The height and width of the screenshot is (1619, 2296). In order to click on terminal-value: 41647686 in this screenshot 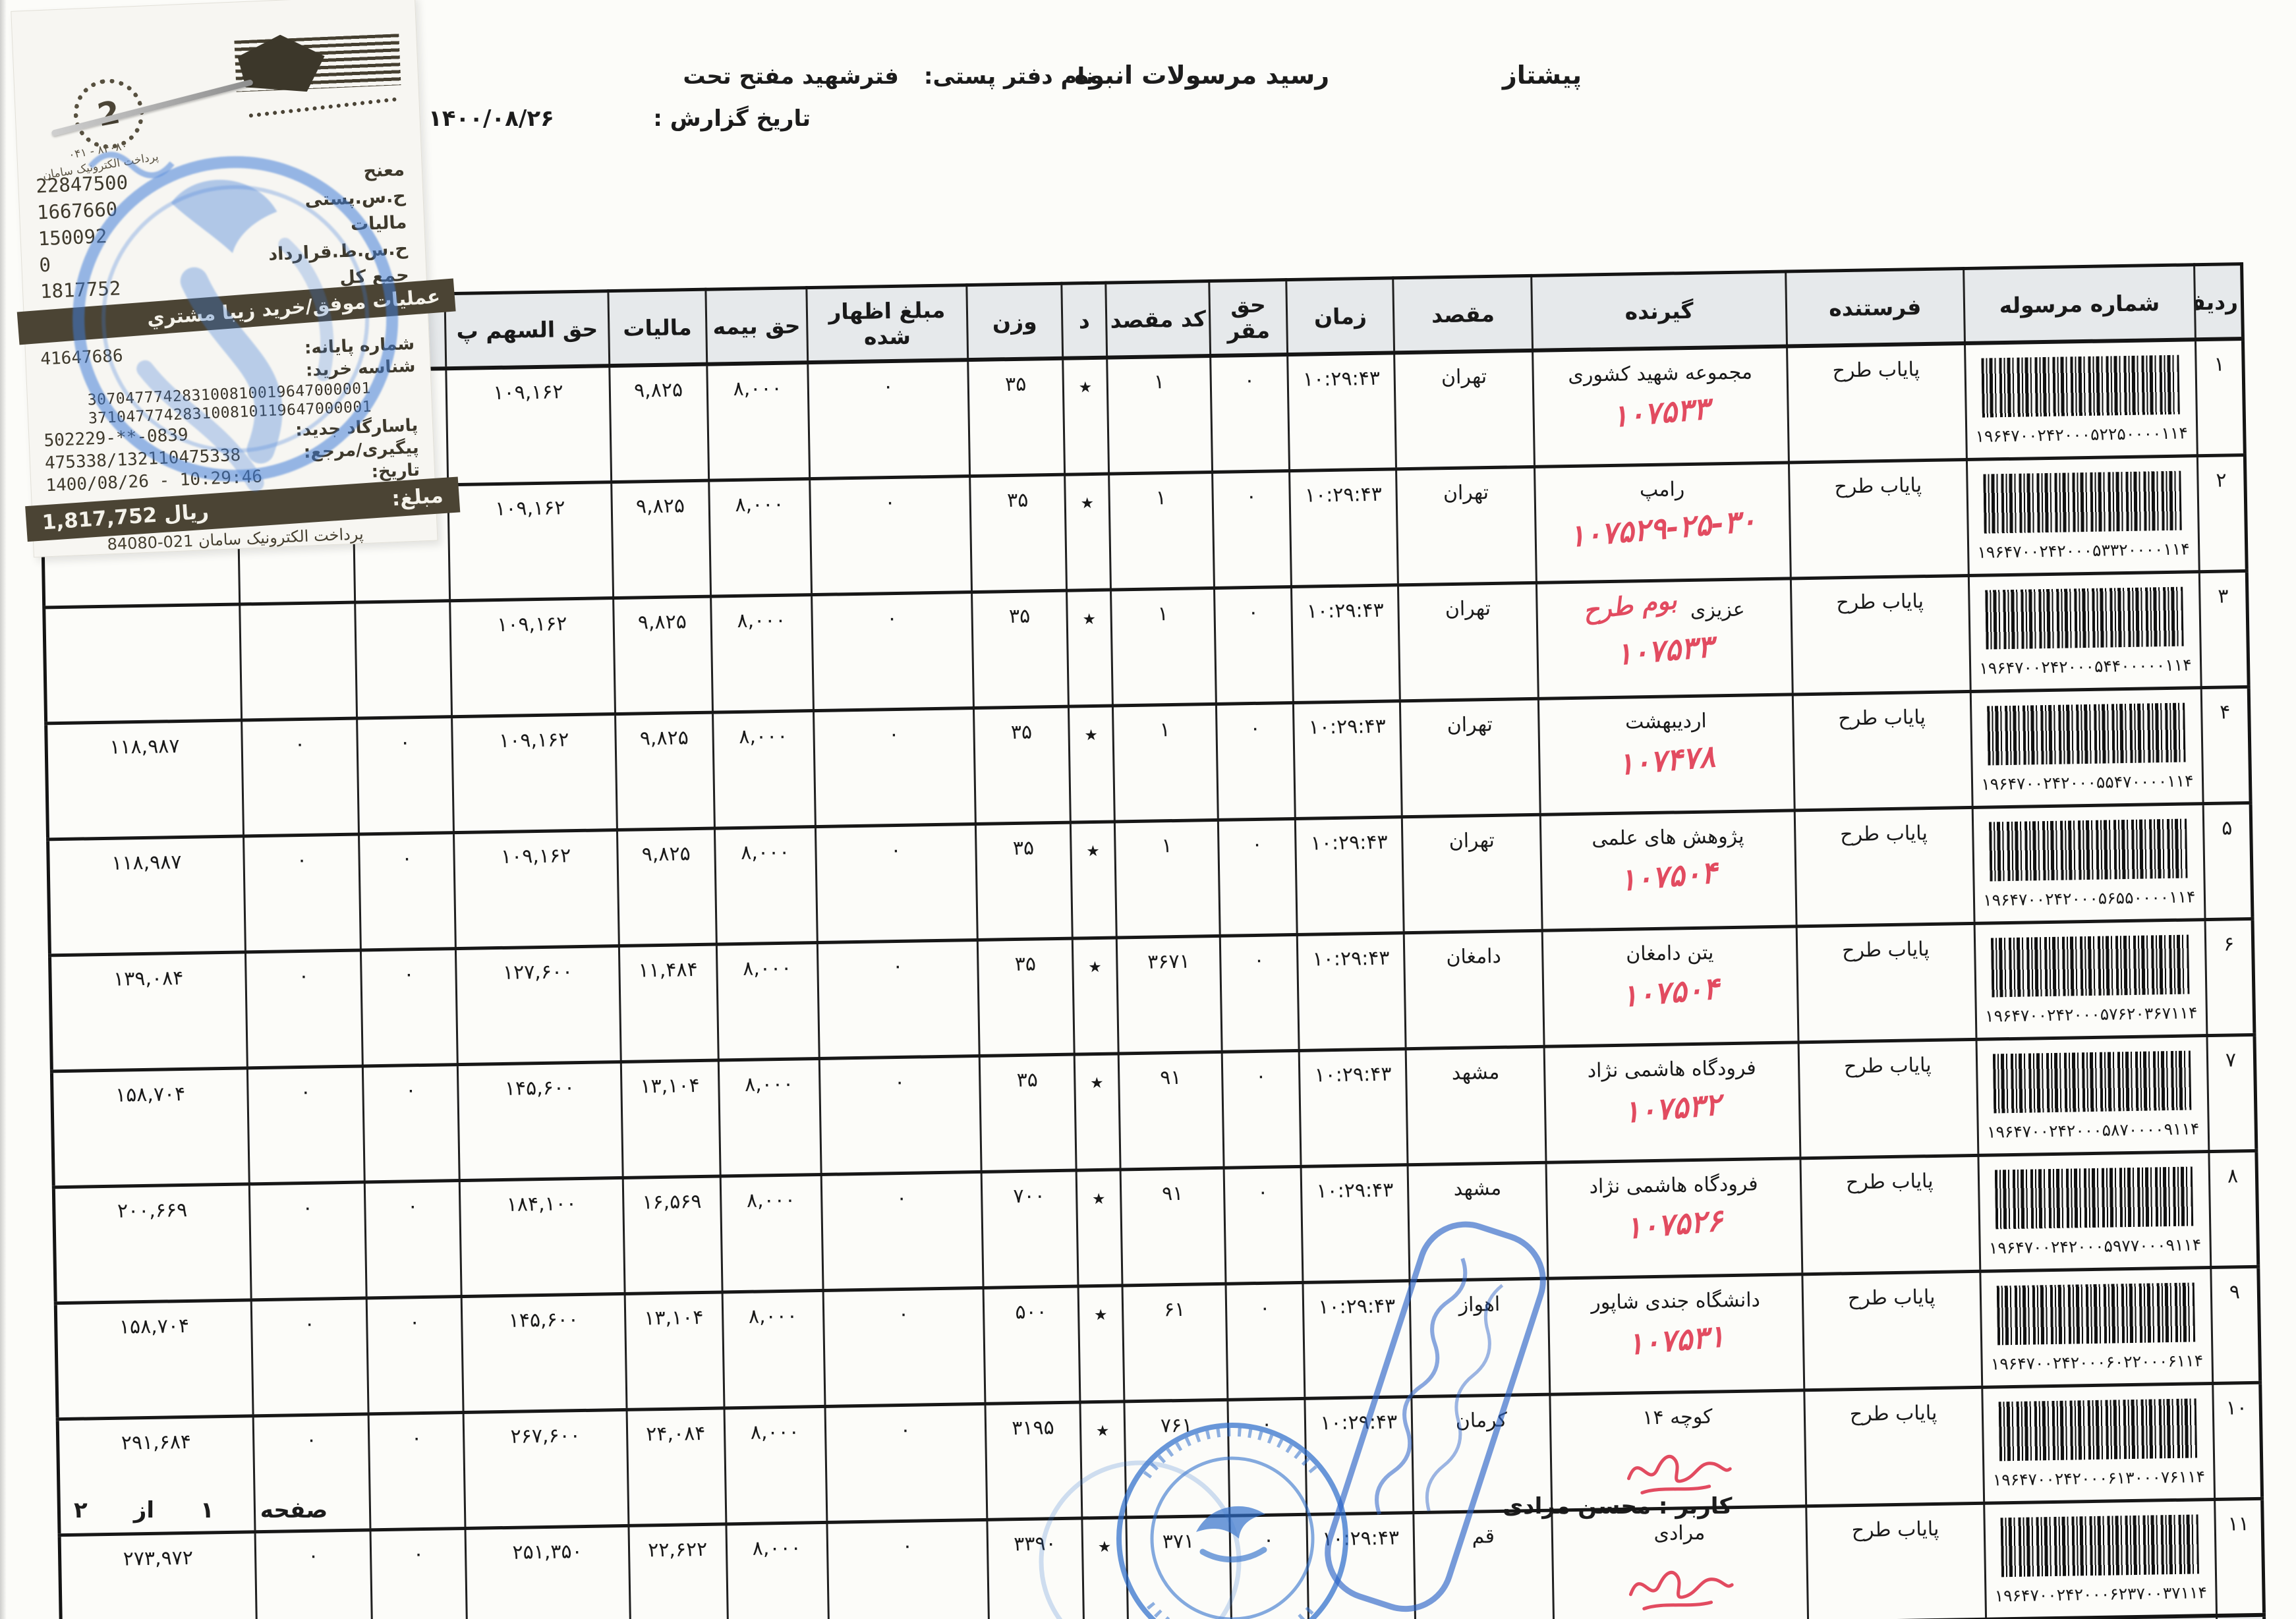, I will do `click(82, 358)`.